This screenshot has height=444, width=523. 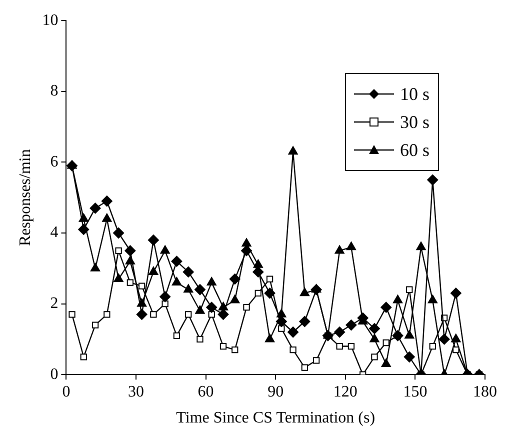 I want to click on legend-label: 60 s, so click(x=415, y=150).